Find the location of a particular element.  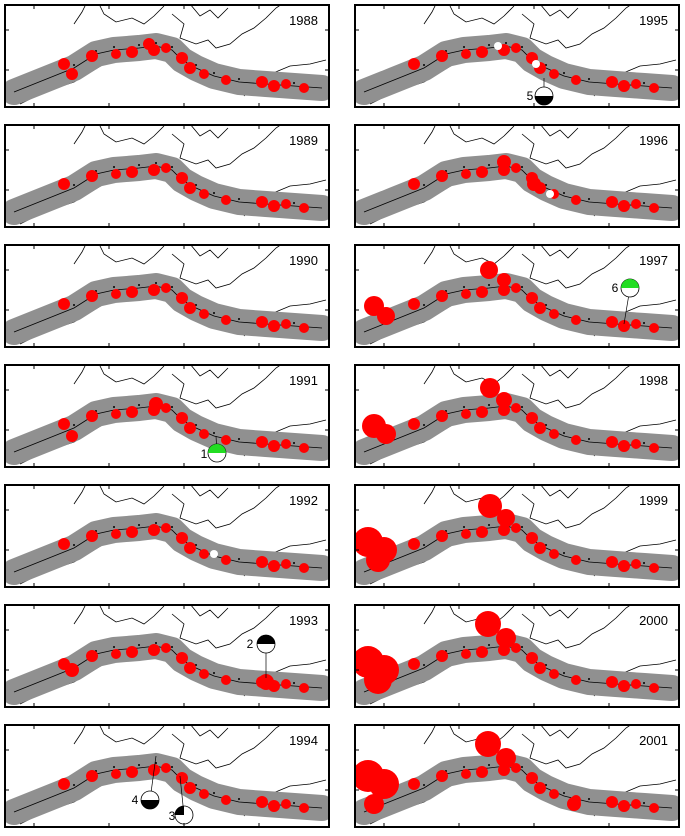

panel-year-label: 1991 is located at coordinates (303, 380).